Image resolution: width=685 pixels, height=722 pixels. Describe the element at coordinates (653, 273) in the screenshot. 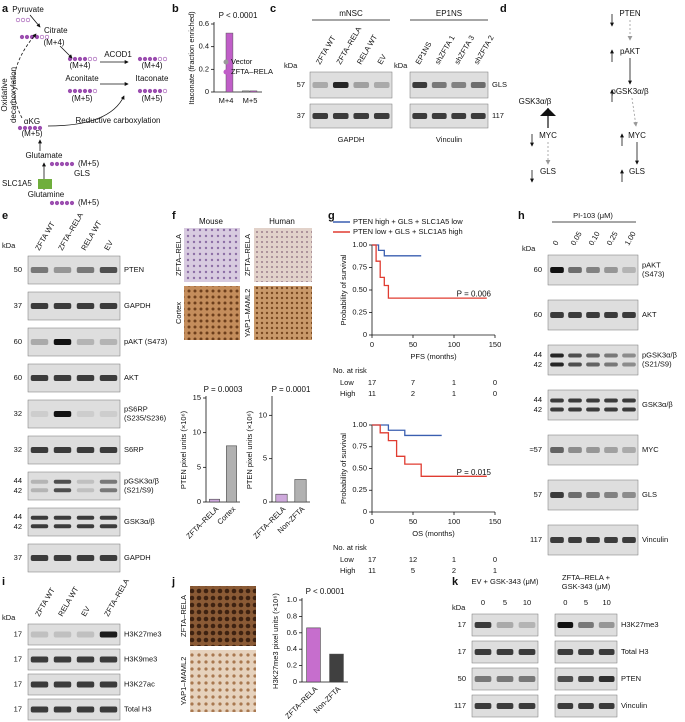

I see `protein-label: (S473)` at that location.